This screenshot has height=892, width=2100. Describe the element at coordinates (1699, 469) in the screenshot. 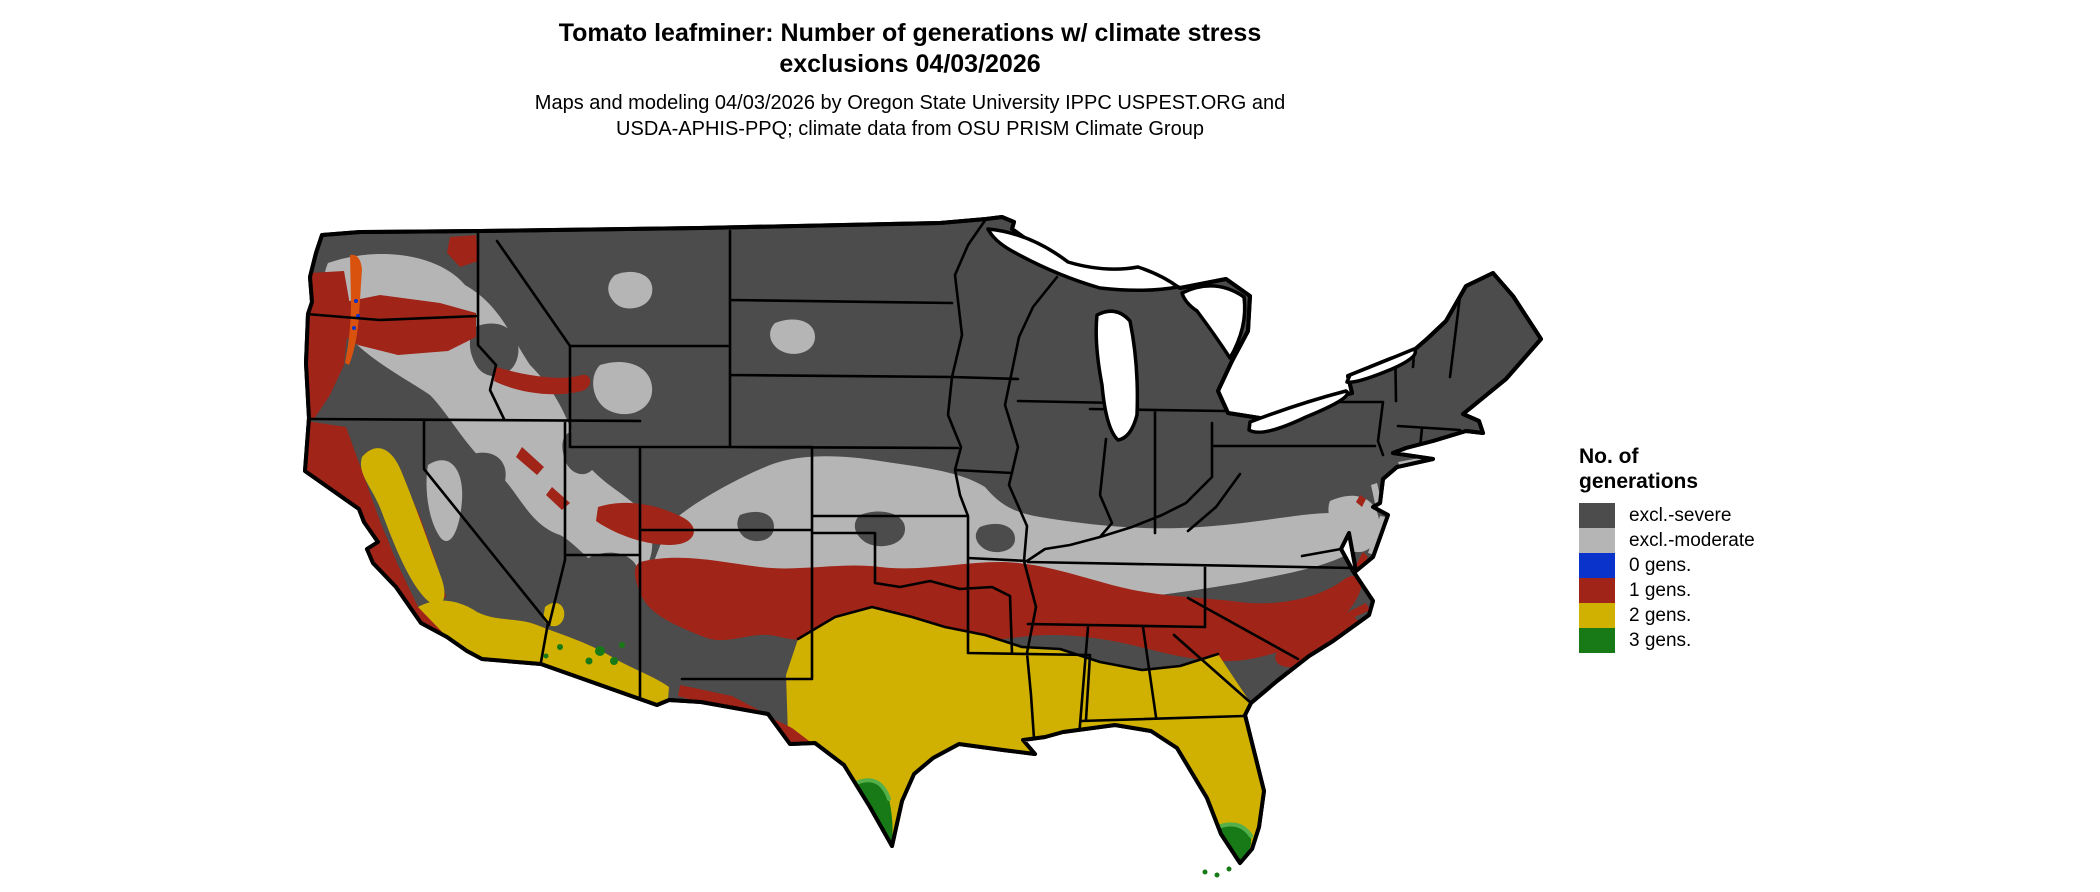

I see `legend-title: No. of generations` at that location.